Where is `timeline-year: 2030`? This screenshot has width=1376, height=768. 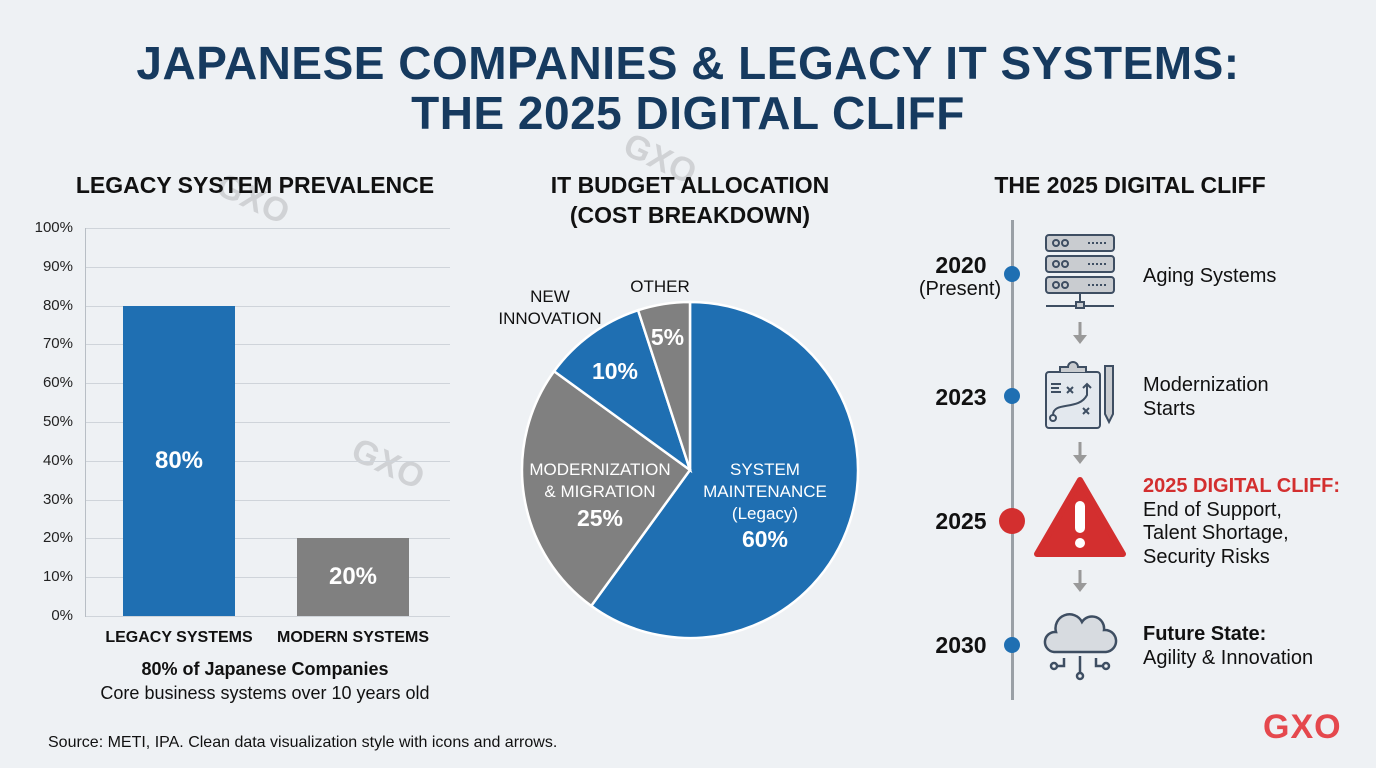 timeline-year: 2030 is located at coordinates (961, 645).